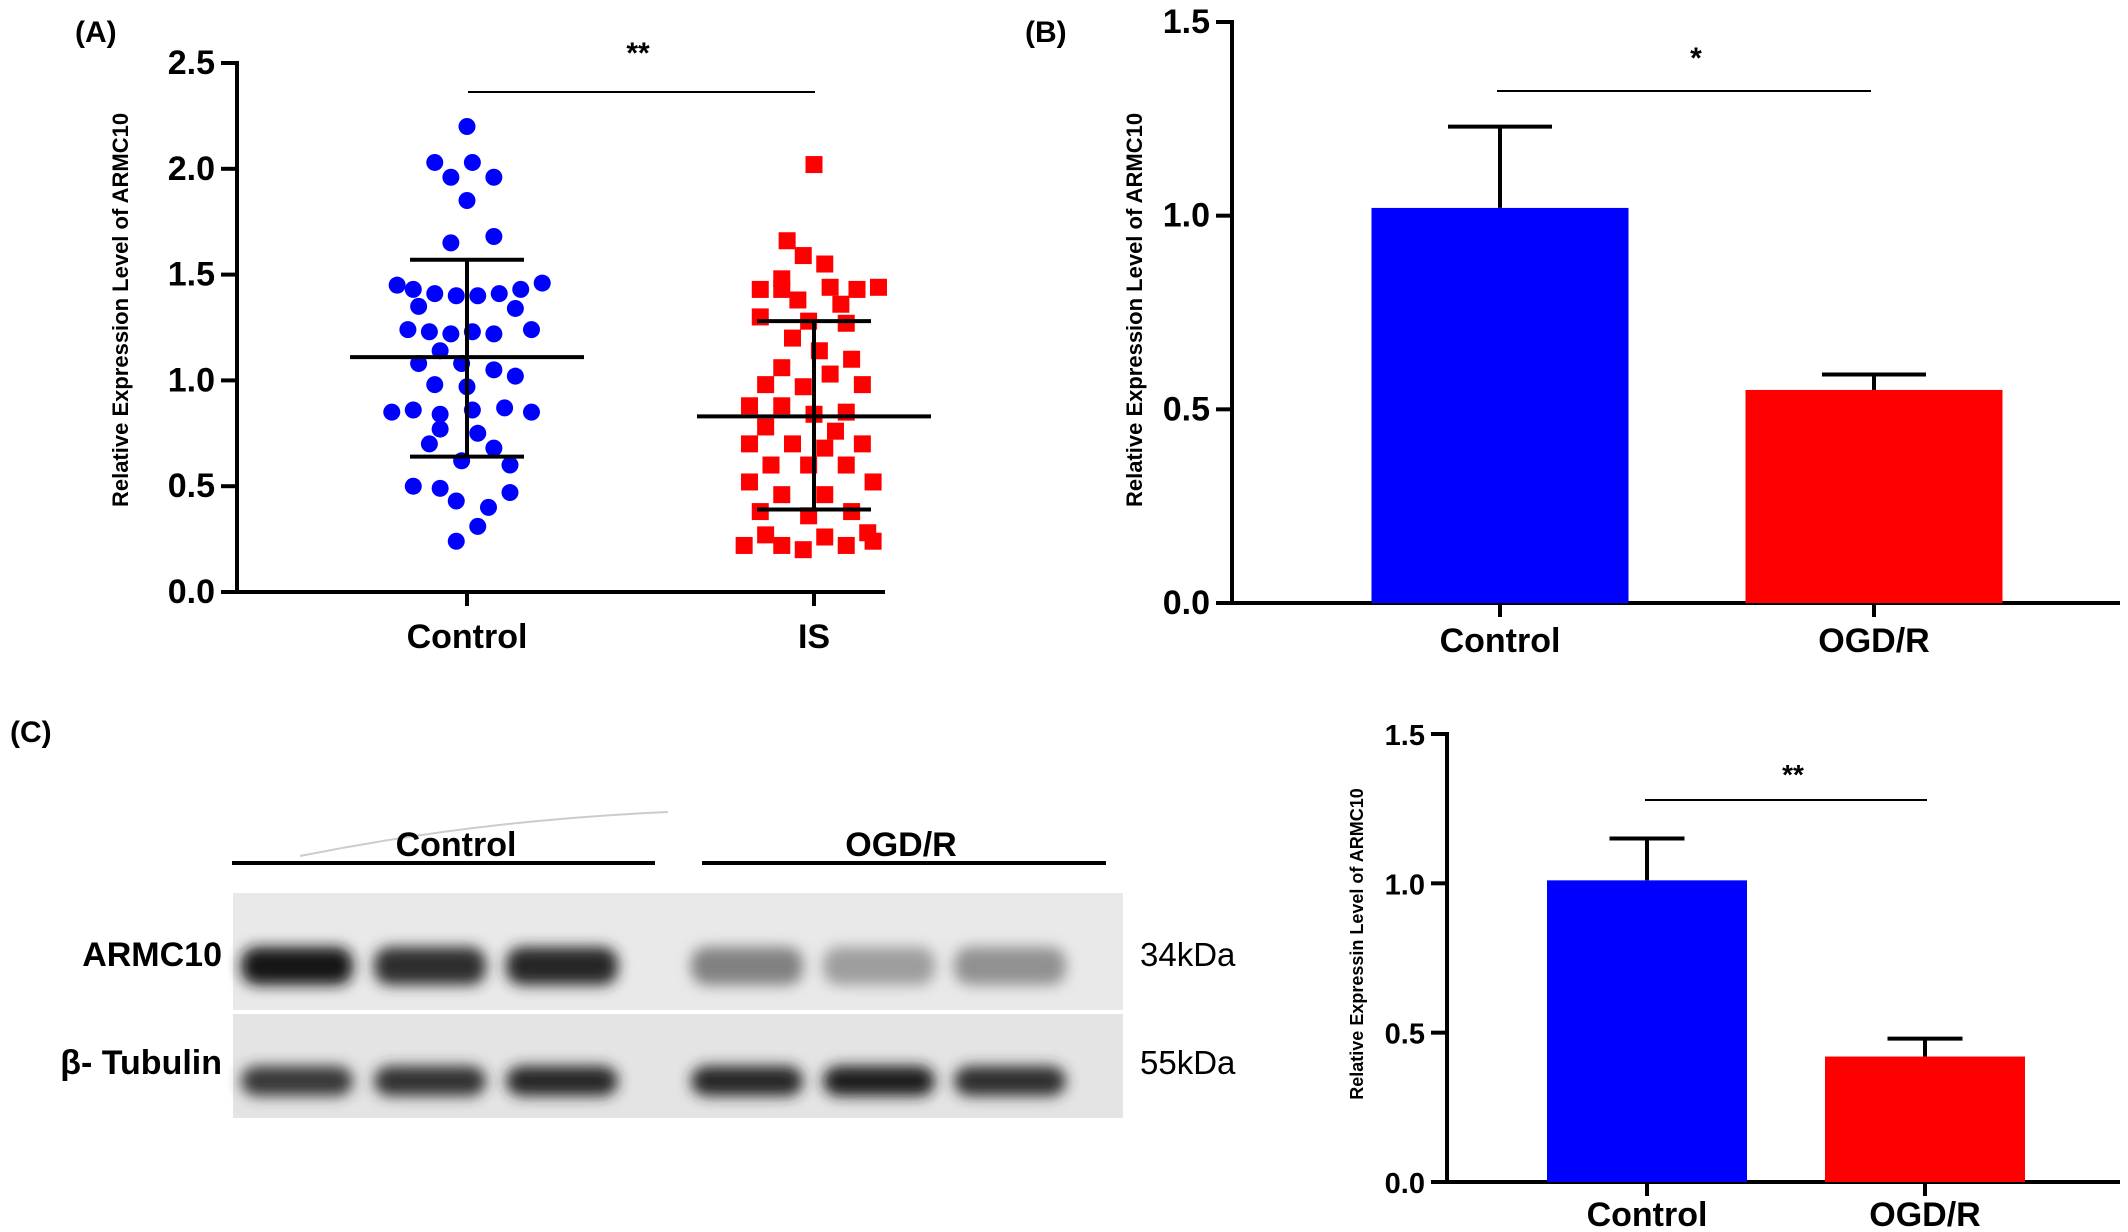 This screenshot has height=1232, width=2128. Describe the element at coordinates (653, 1021) in the screenshot. I see `blot-bands` at that location.